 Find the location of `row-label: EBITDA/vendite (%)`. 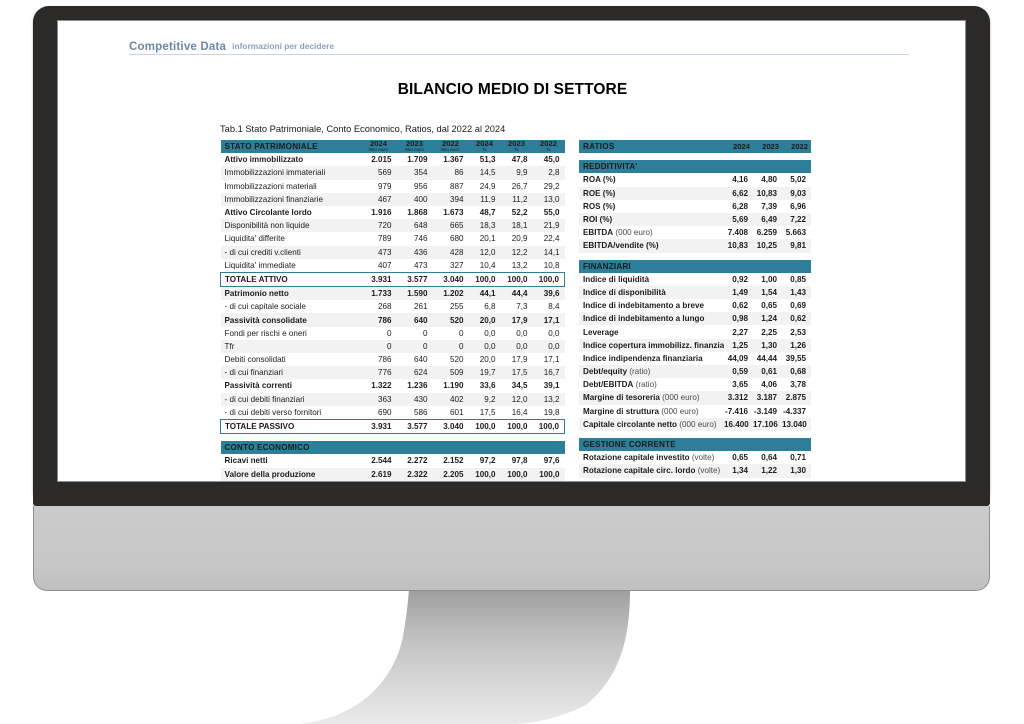

row-label: EBITDA/vendite (%) is located at coordinates (651, 246).